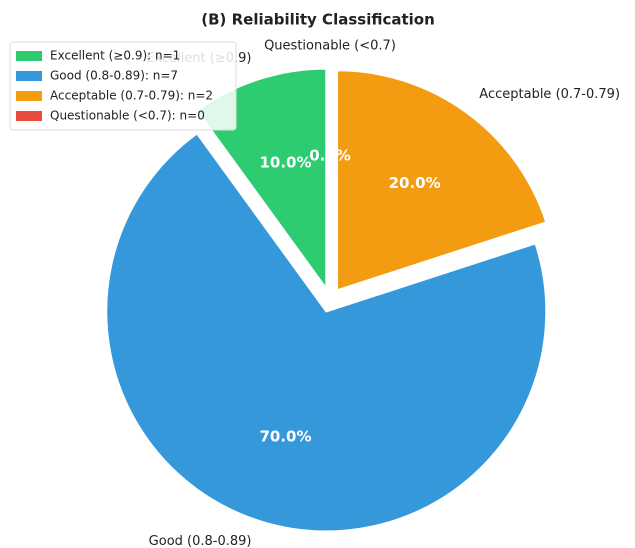 Image resolution: width=635 pixels, height=548 pixels. I want to click on chart-title: (B) Reliability Classification, so click(318, 20).